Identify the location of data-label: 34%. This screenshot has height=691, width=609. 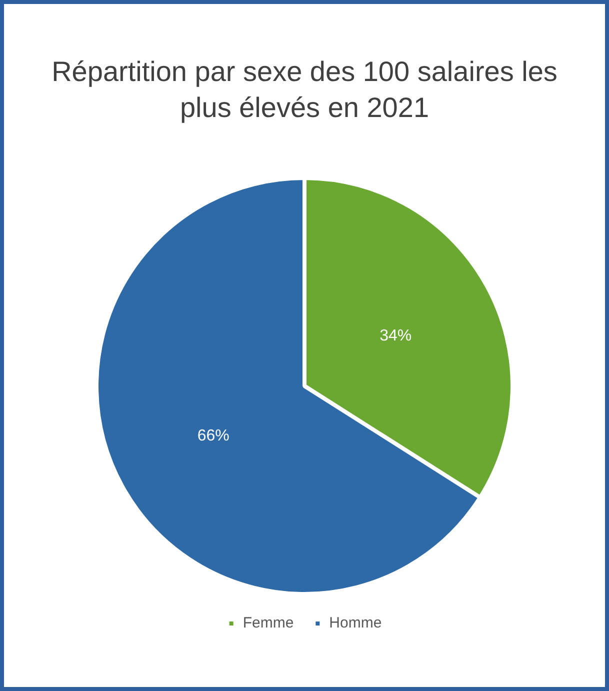
(396, 335).